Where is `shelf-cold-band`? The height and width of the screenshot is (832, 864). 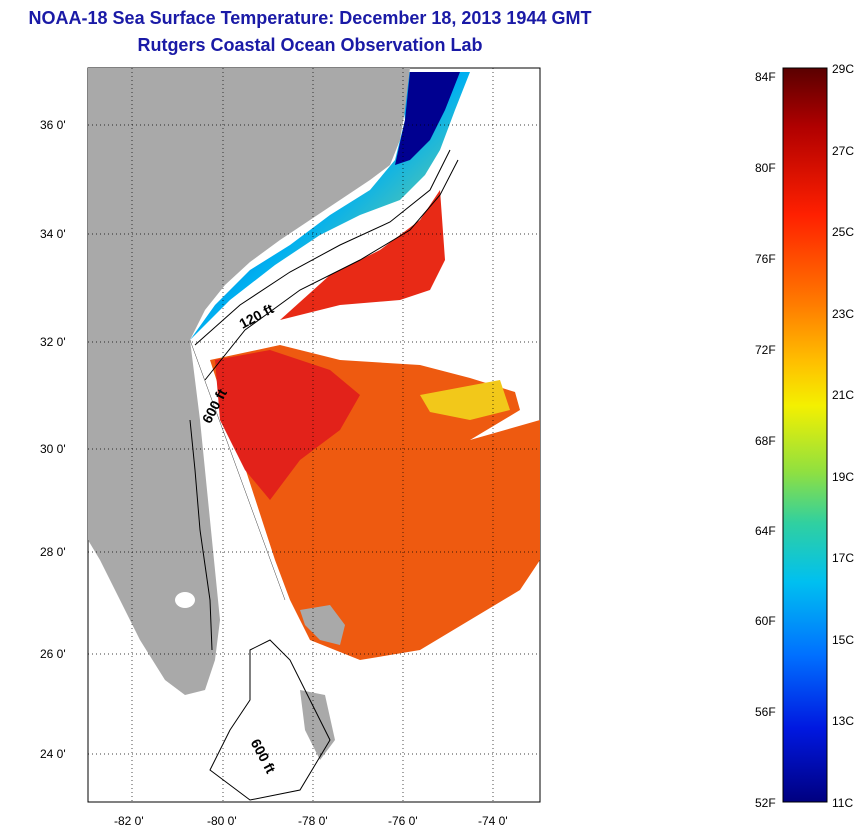
shelf-cold-band is located at coordinates (330, 206).